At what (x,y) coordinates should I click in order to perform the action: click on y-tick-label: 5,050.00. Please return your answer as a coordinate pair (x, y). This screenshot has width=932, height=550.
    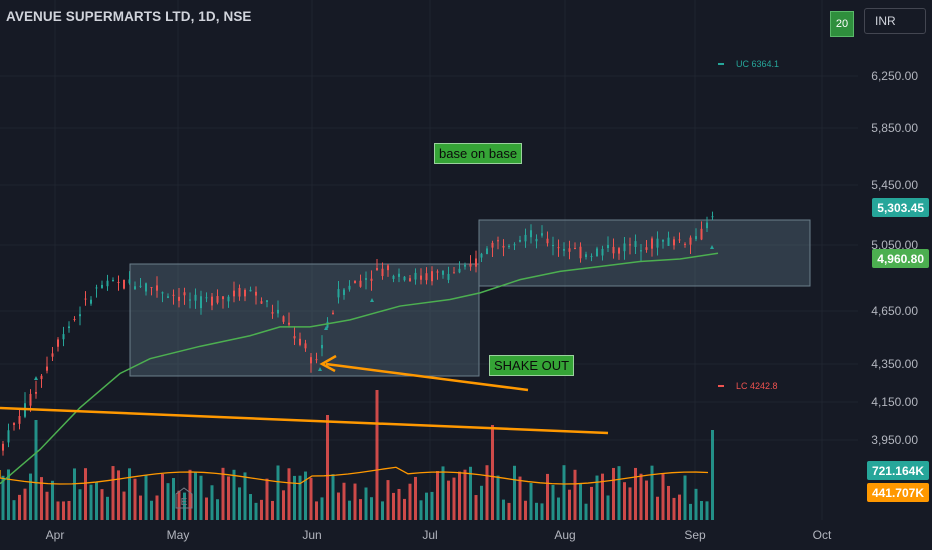
    Looking at the image, I should click on (894, 245).